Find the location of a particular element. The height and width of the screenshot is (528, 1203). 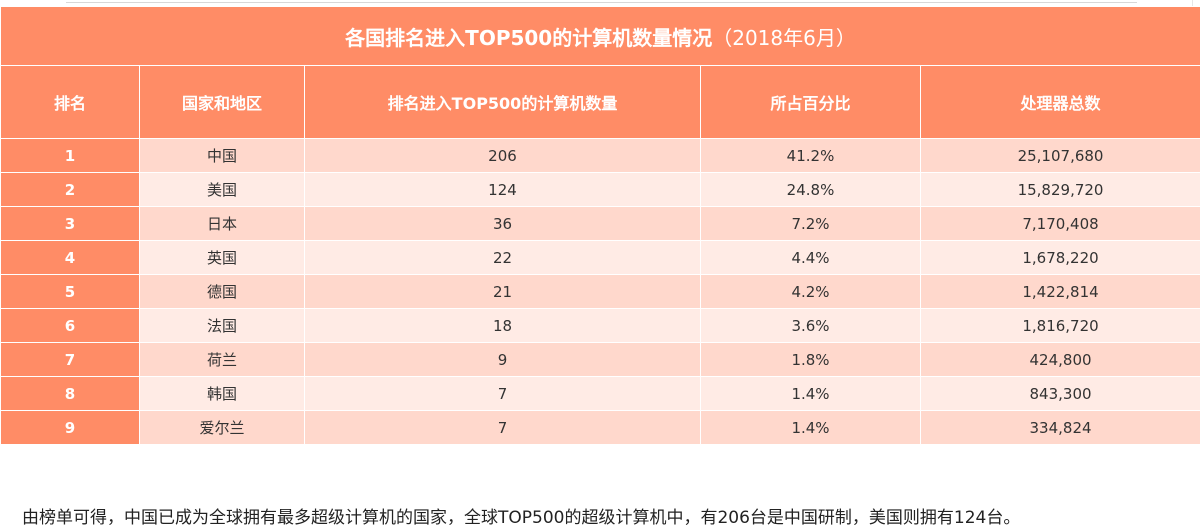

table-row: 6 法国 18 3.6% 1,816,720 is located at coordinates (601, 325).